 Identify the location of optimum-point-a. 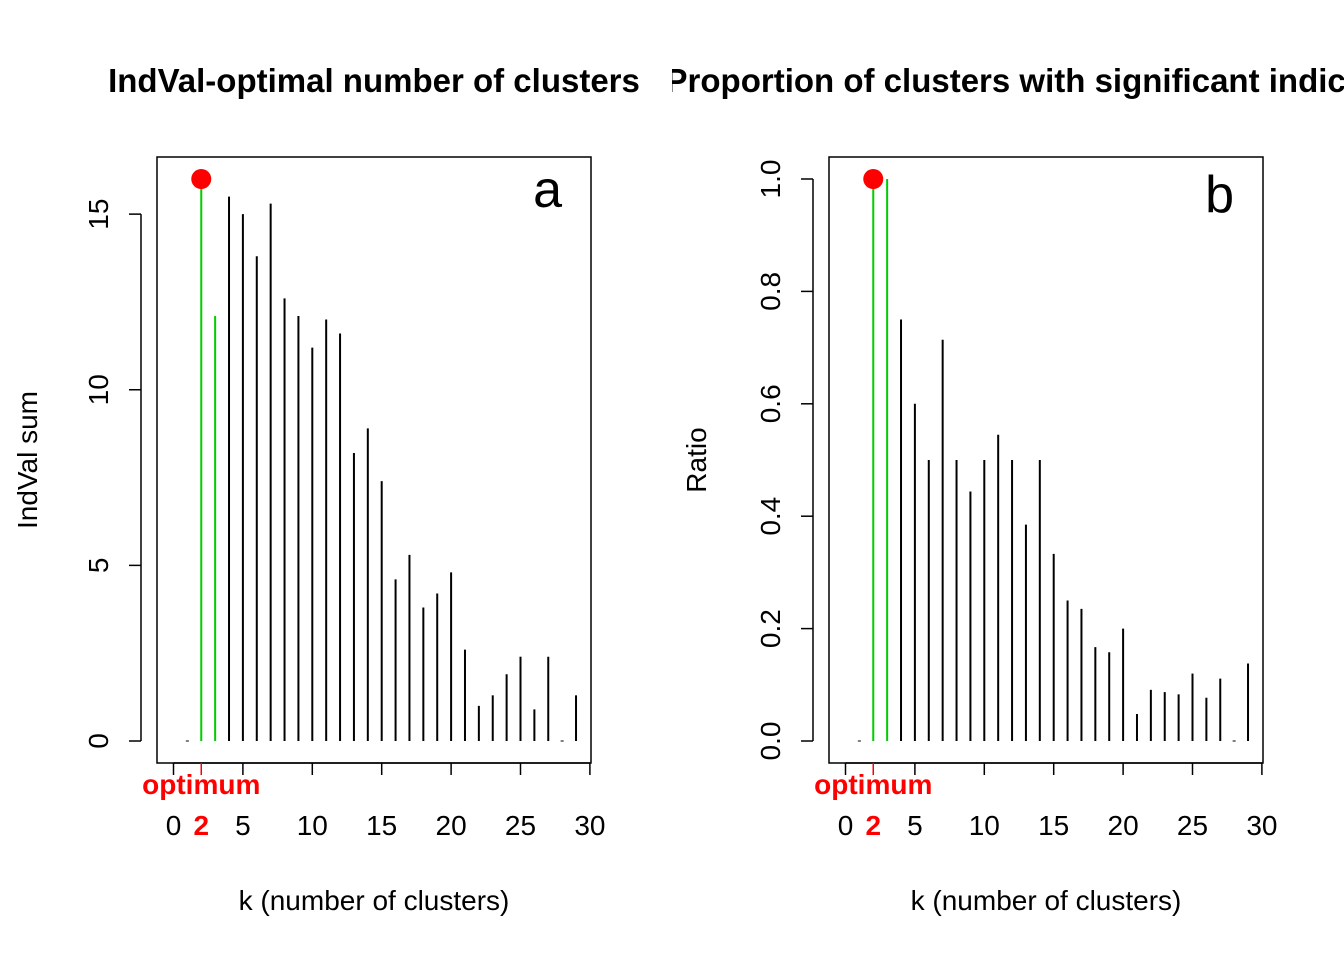
(201, 179).